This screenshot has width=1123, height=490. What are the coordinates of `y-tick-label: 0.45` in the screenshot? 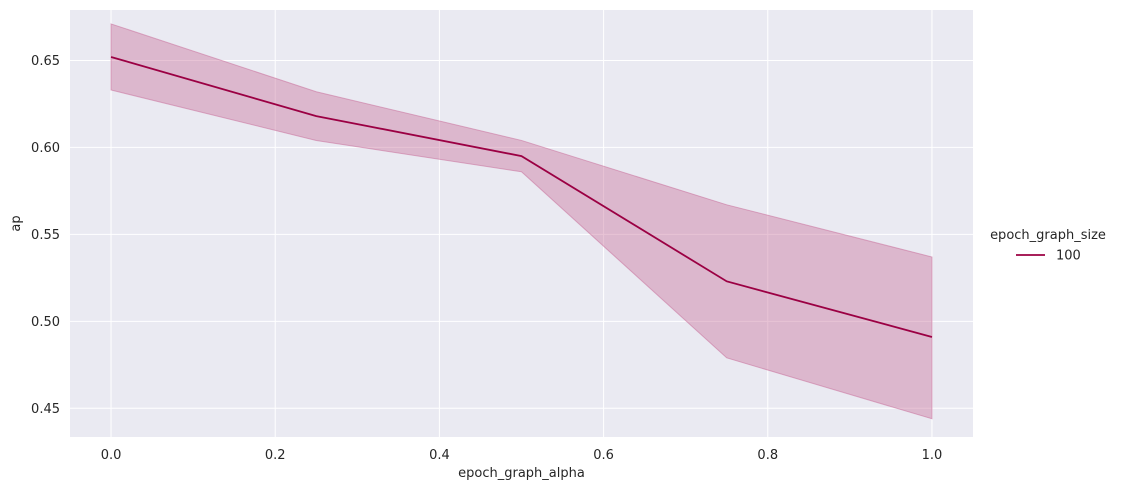 It's located at (45, 409).